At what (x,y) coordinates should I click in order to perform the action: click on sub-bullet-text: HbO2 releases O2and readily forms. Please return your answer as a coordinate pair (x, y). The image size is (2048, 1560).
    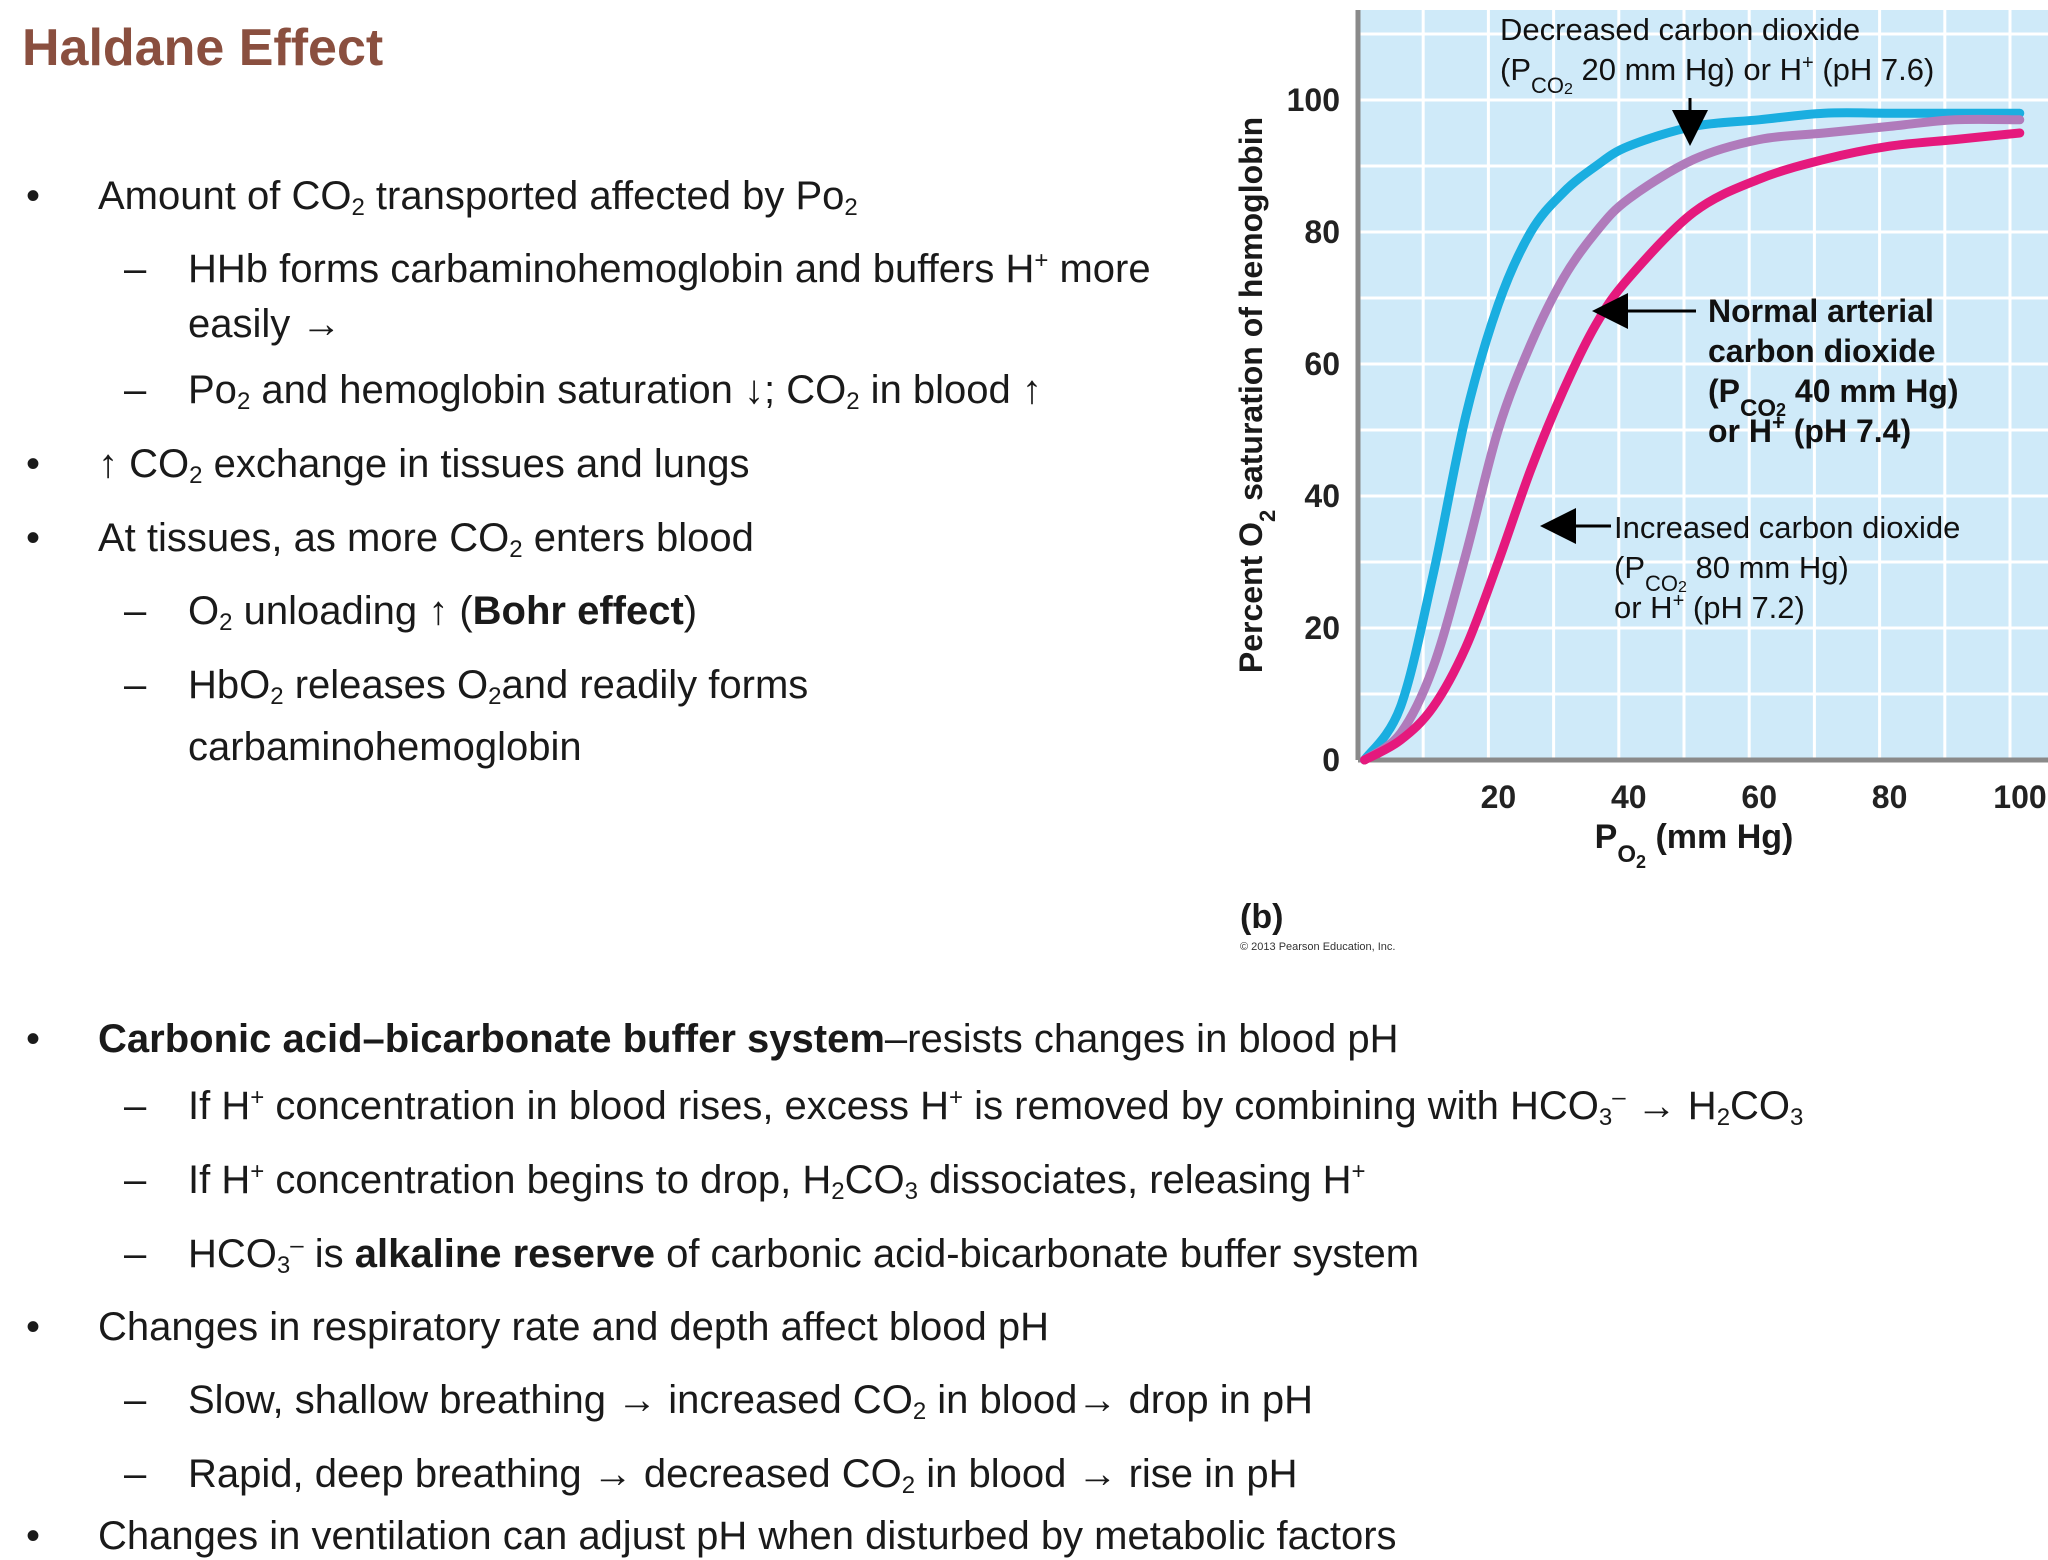
    Looking at the image, I should click on (498, 686).